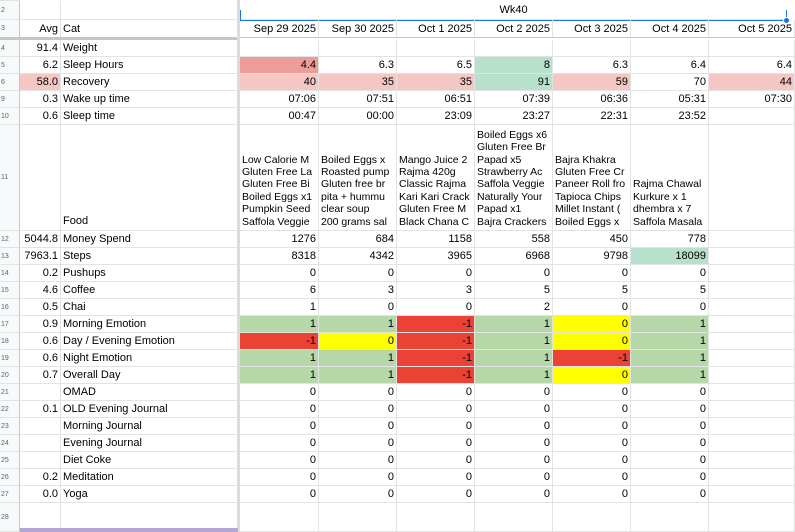  What do you see at coordinates (10, 29) in the screenshot?
I see `row-header: 3` at bounding box center [10, 29].